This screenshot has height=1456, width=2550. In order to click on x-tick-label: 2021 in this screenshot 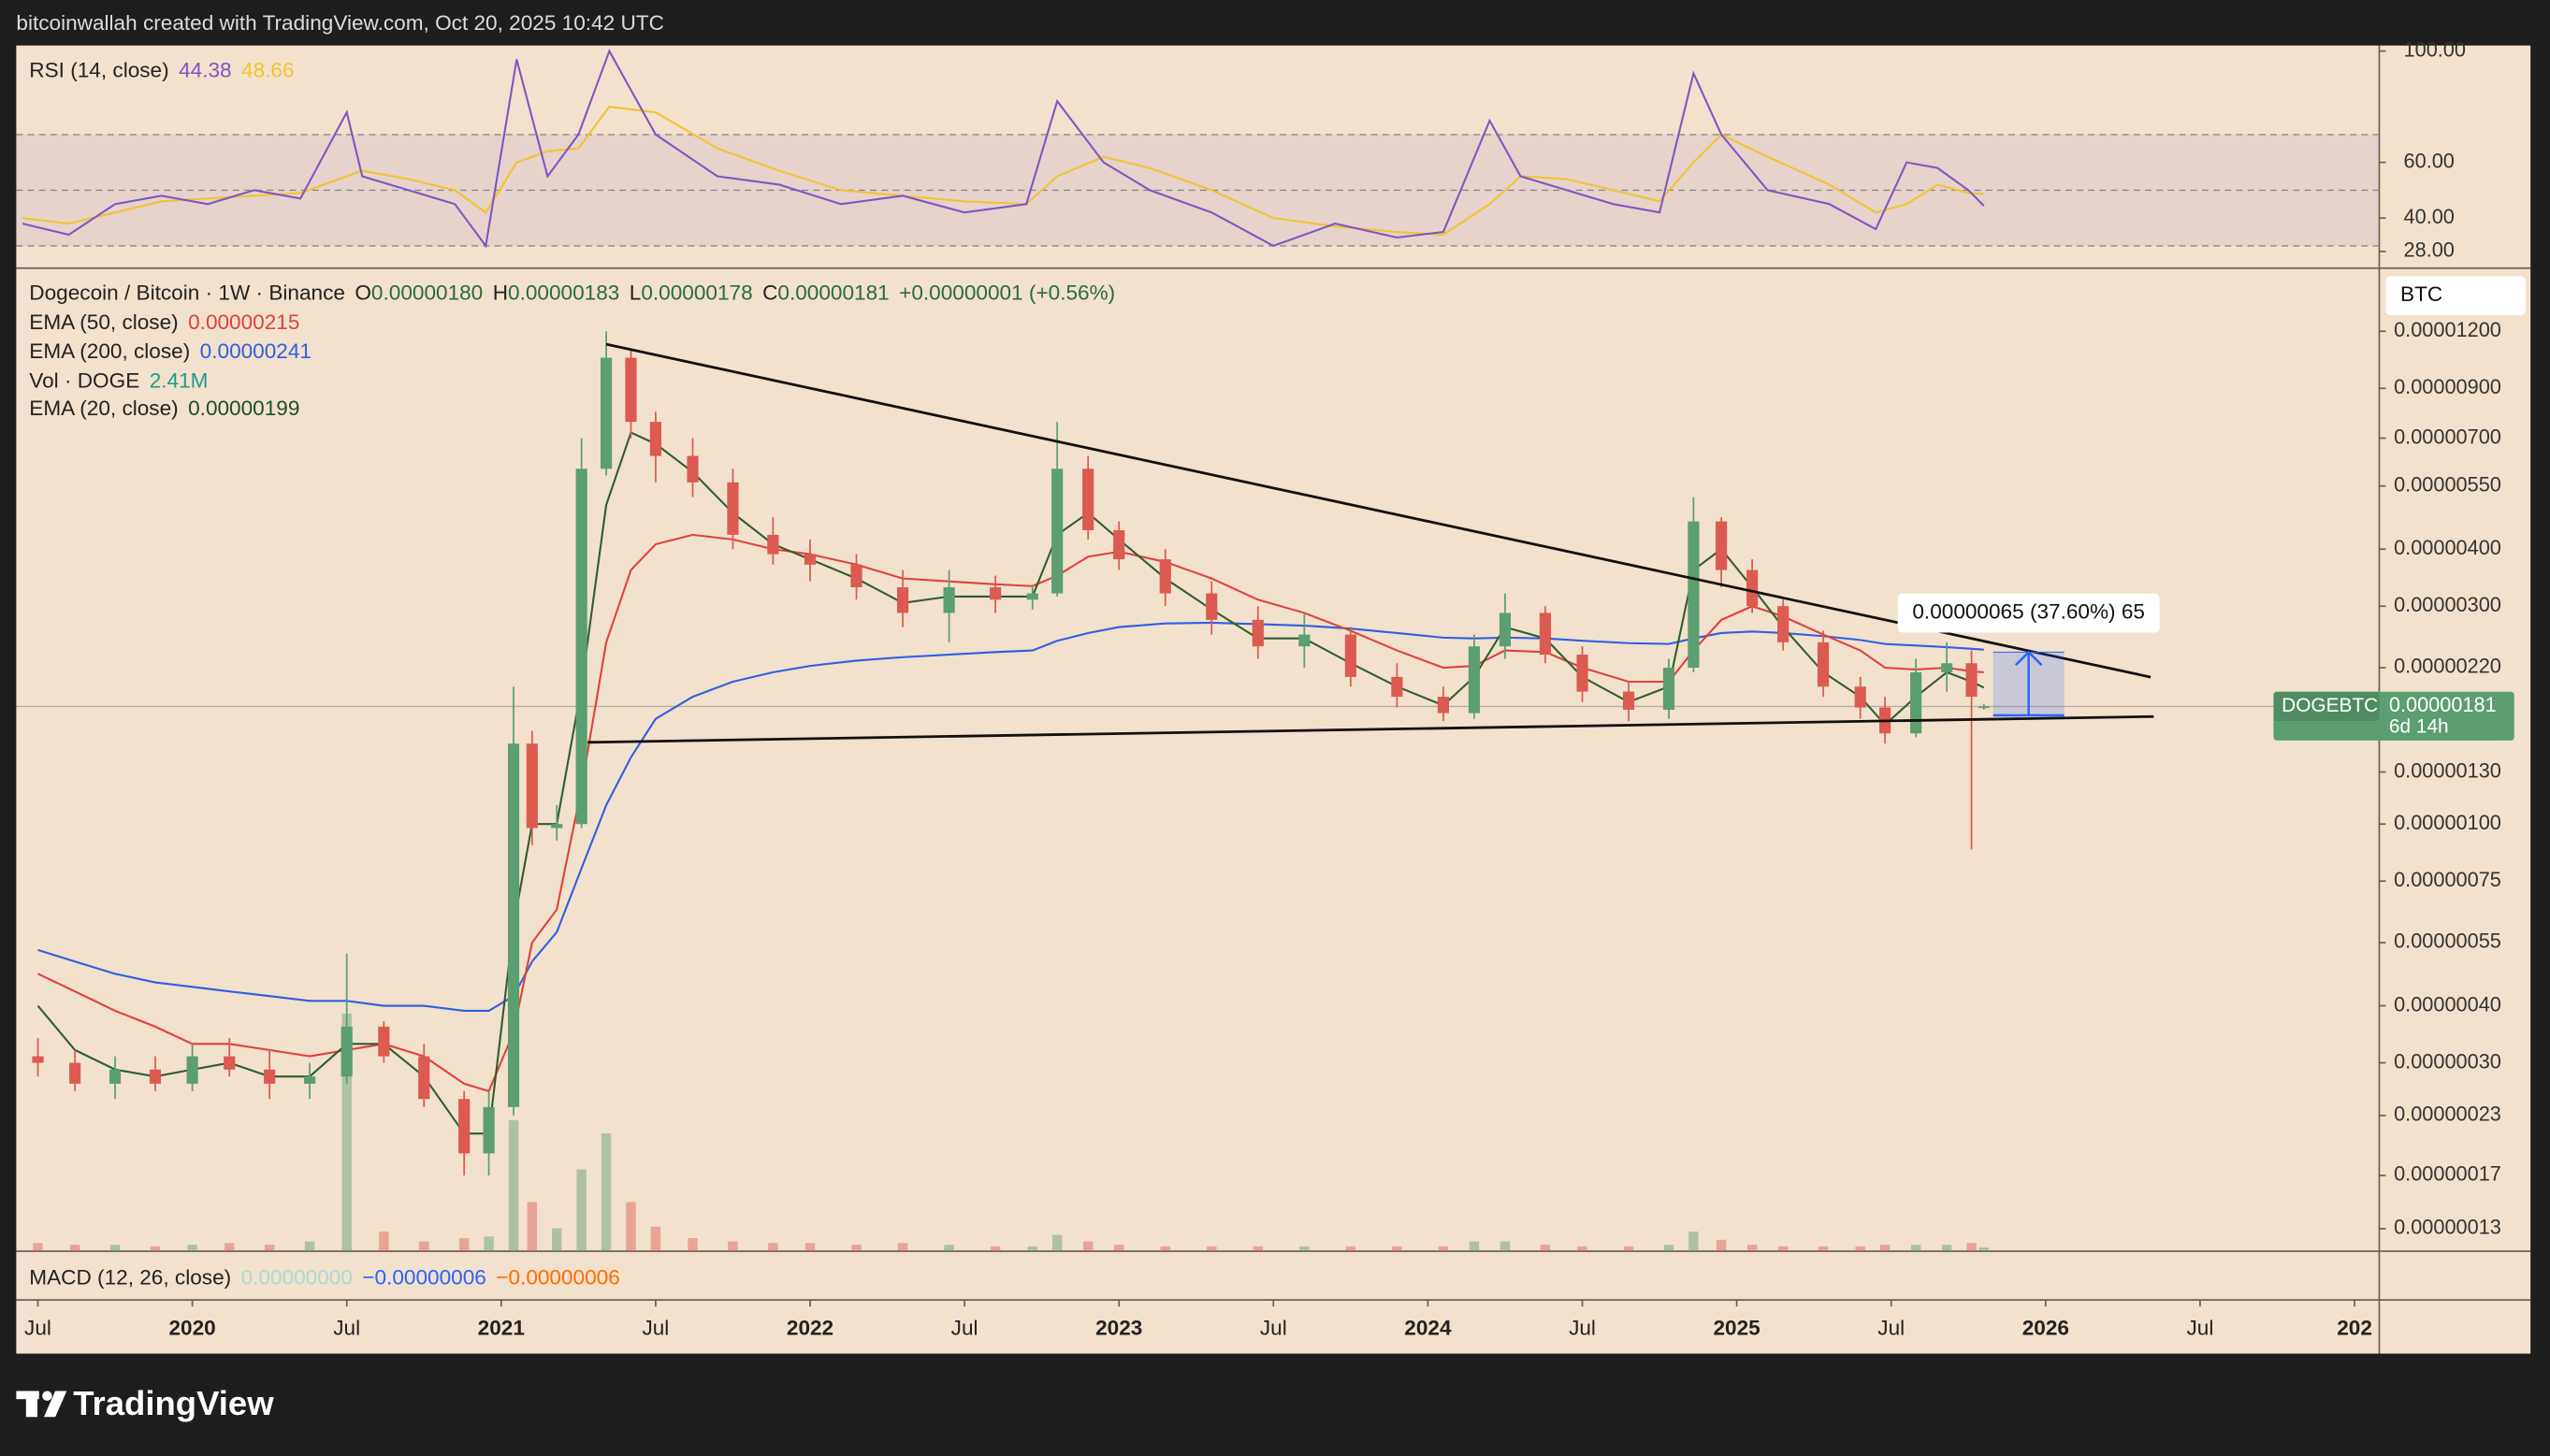, I will do `click(501, 1327)`.